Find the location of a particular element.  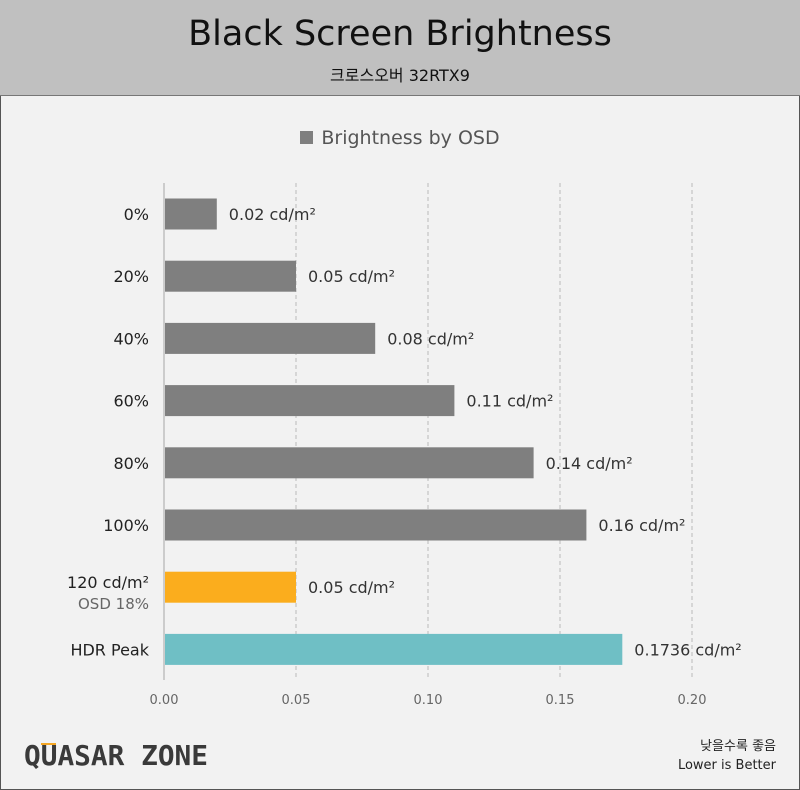

data-label: 0.1736 cd/m² is located at coordinates (687, 649).